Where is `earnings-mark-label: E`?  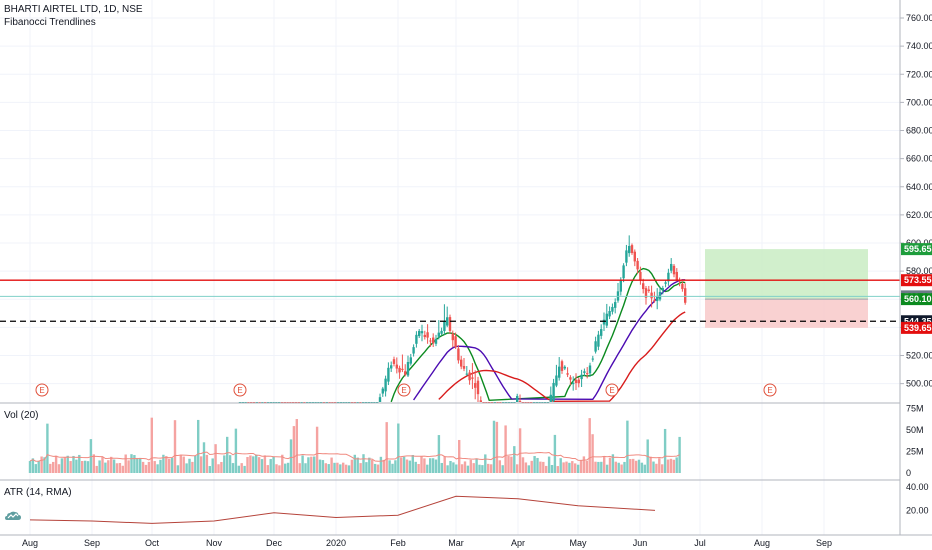 earnings-mark-label: E is located at coordinates (403, 390).